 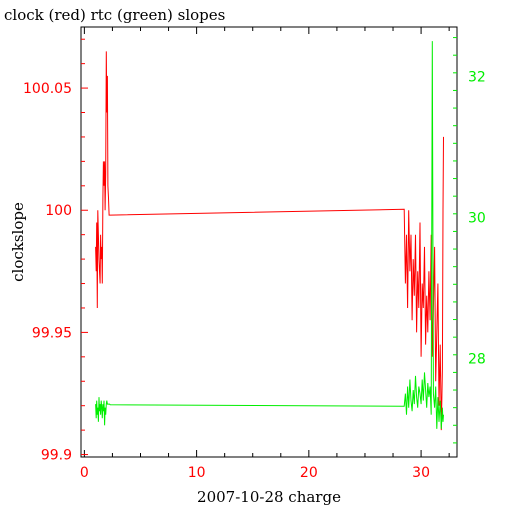 What do you see at coordinates (56, 456) in the screenshot?
I see `y-tick-label: 99.9` at bounding box center [56, 456].